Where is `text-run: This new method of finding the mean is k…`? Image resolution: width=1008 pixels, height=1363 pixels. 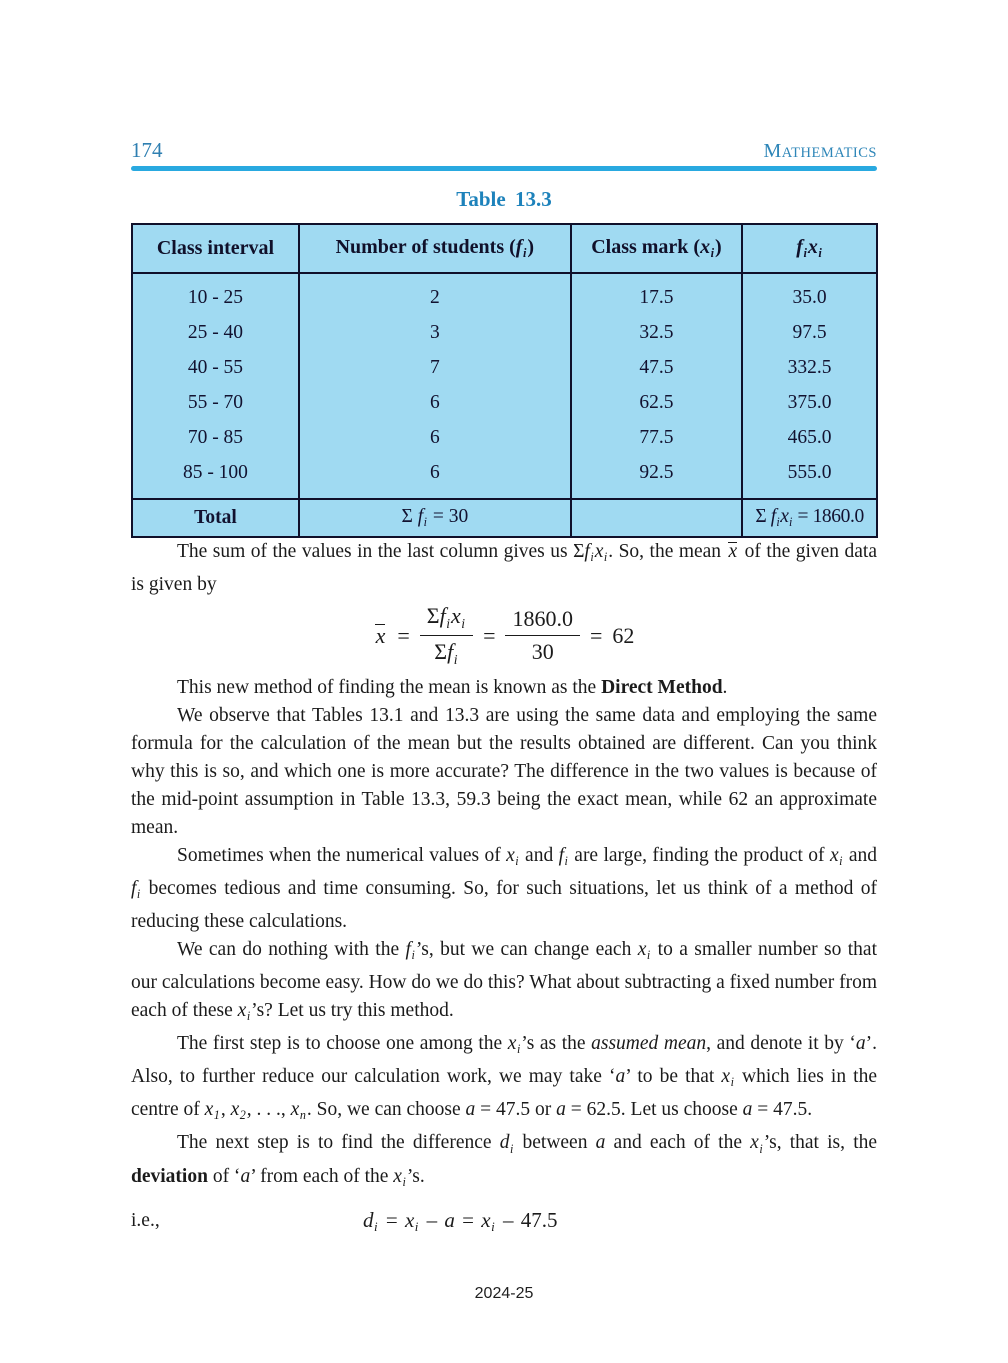 text-run: This new method of finding the mean is k… is located at coordinates (389, 687).